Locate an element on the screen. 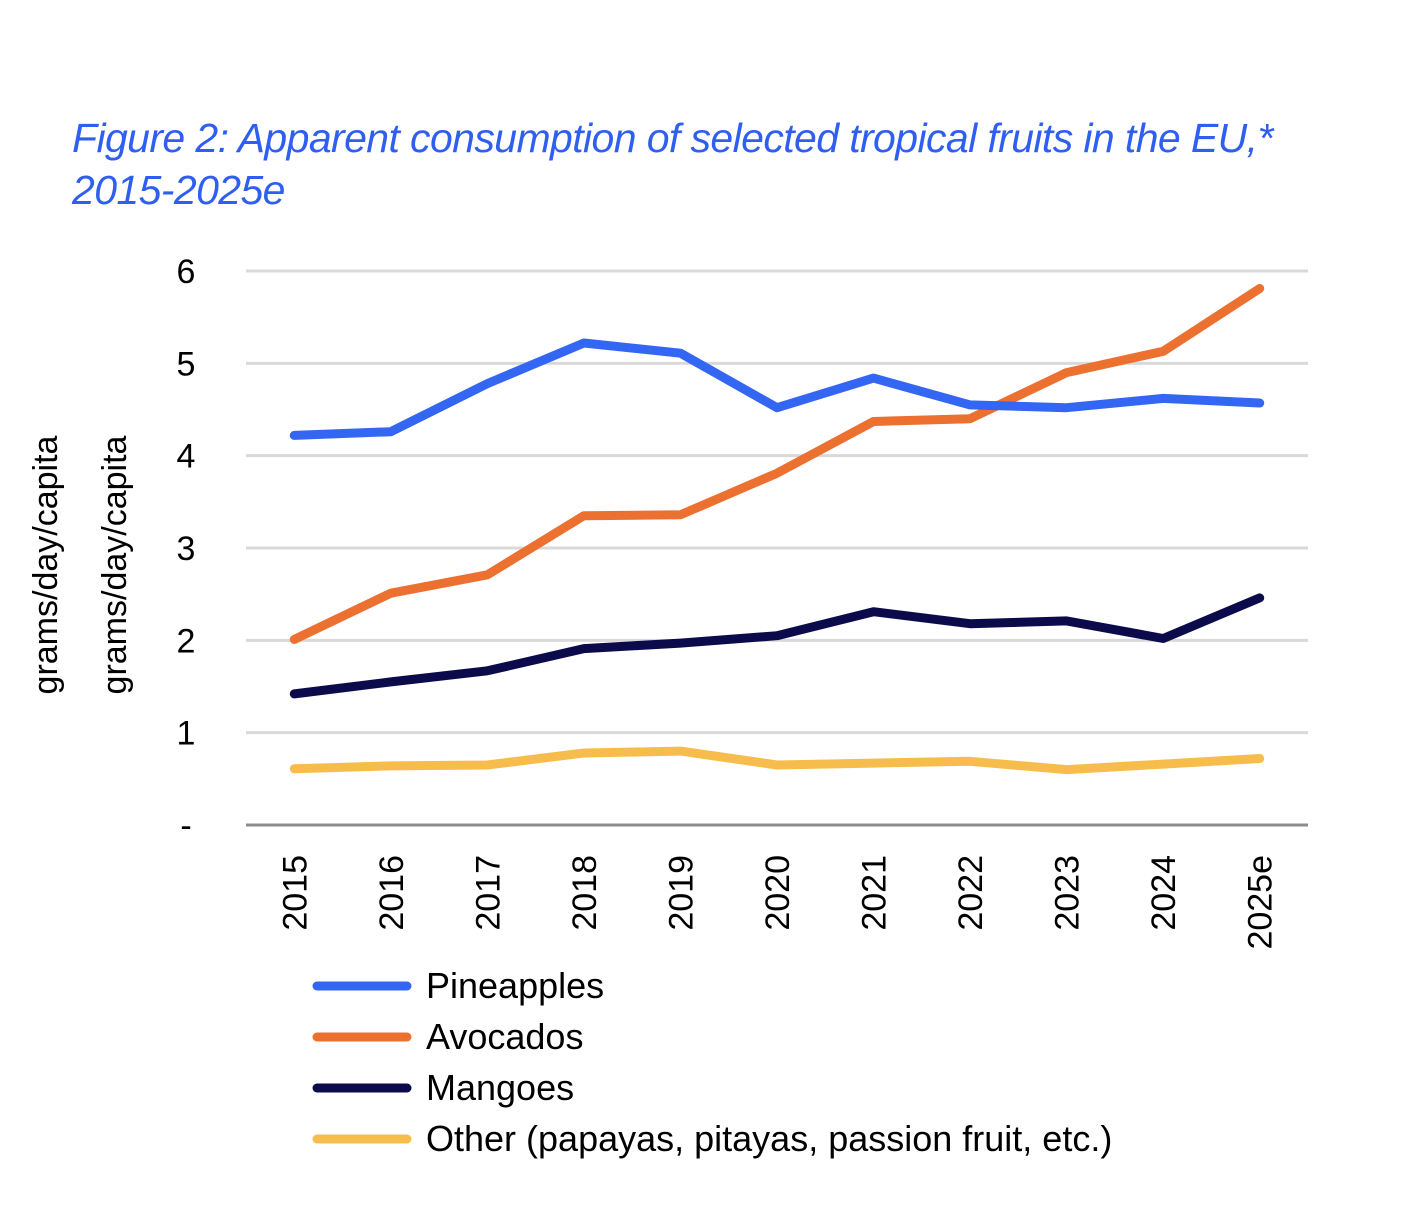 This screenshot has width=1428, height=1208. y-axis-label: grams/day/capita is located at coordinates (46, 564).